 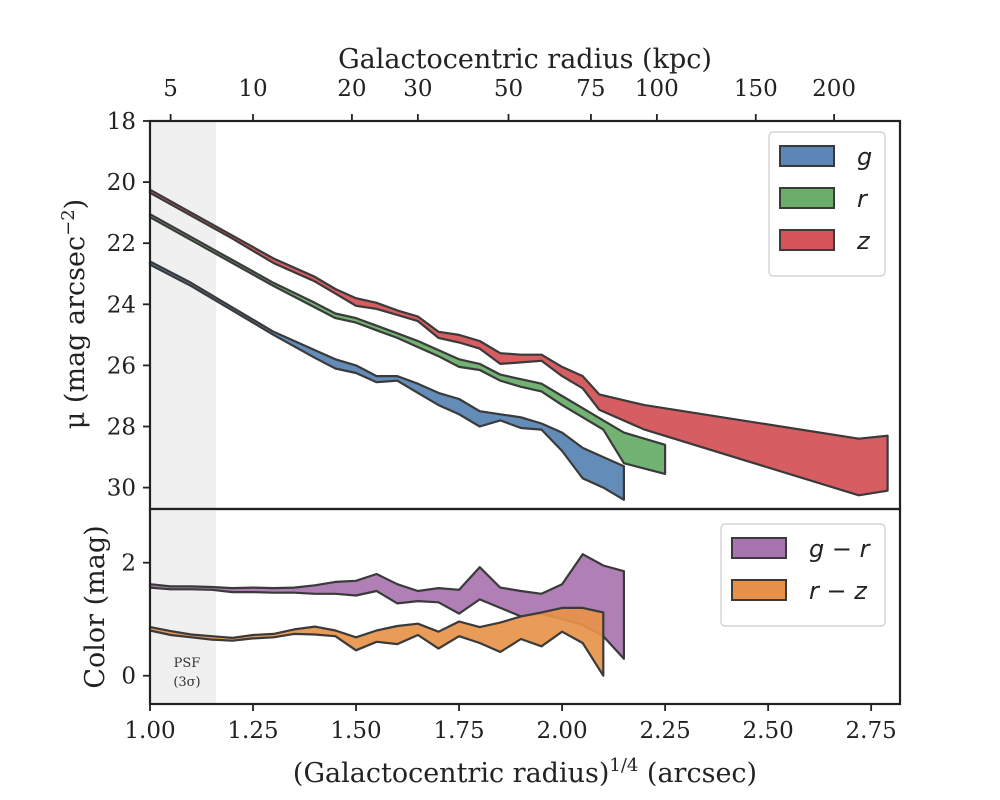 What do you see at coordinates (756, 89) in the screenshot?
I see `top-x-tick-label-150: 150` at bounding box center [756, 89].